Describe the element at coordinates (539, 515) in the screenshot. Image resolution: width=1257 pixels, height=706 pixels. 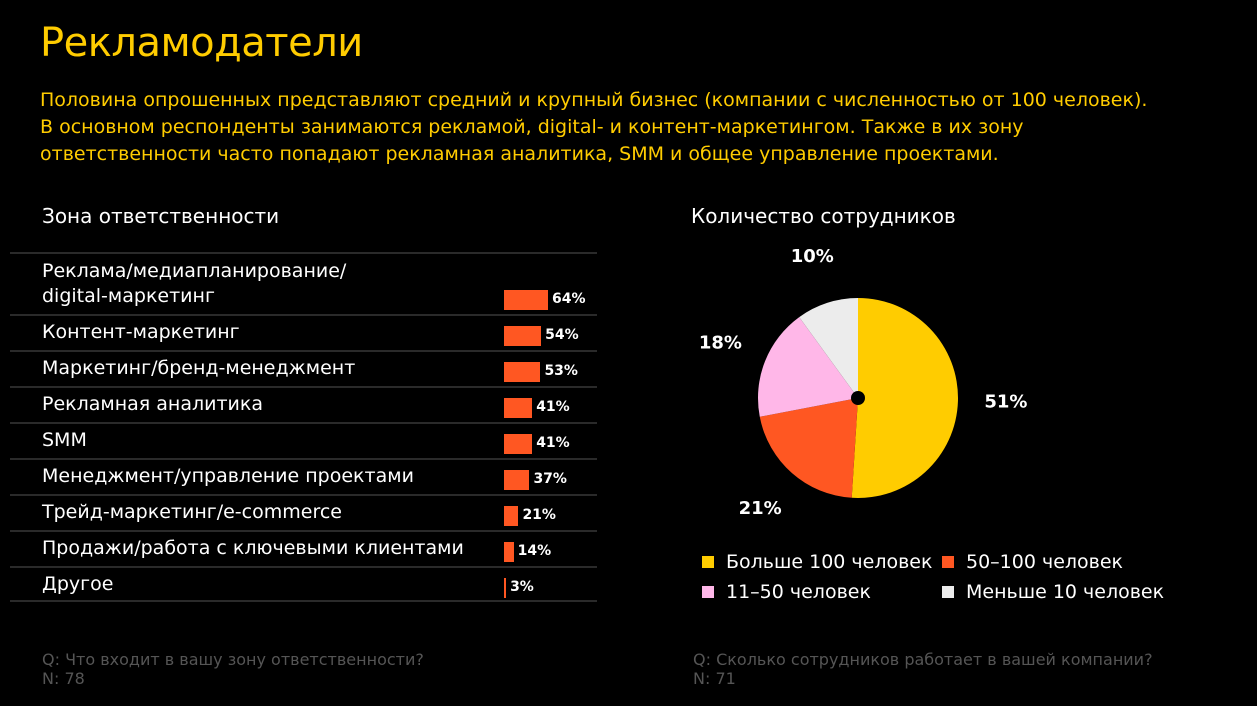
I see `bar-value-label: 21%` at that location.